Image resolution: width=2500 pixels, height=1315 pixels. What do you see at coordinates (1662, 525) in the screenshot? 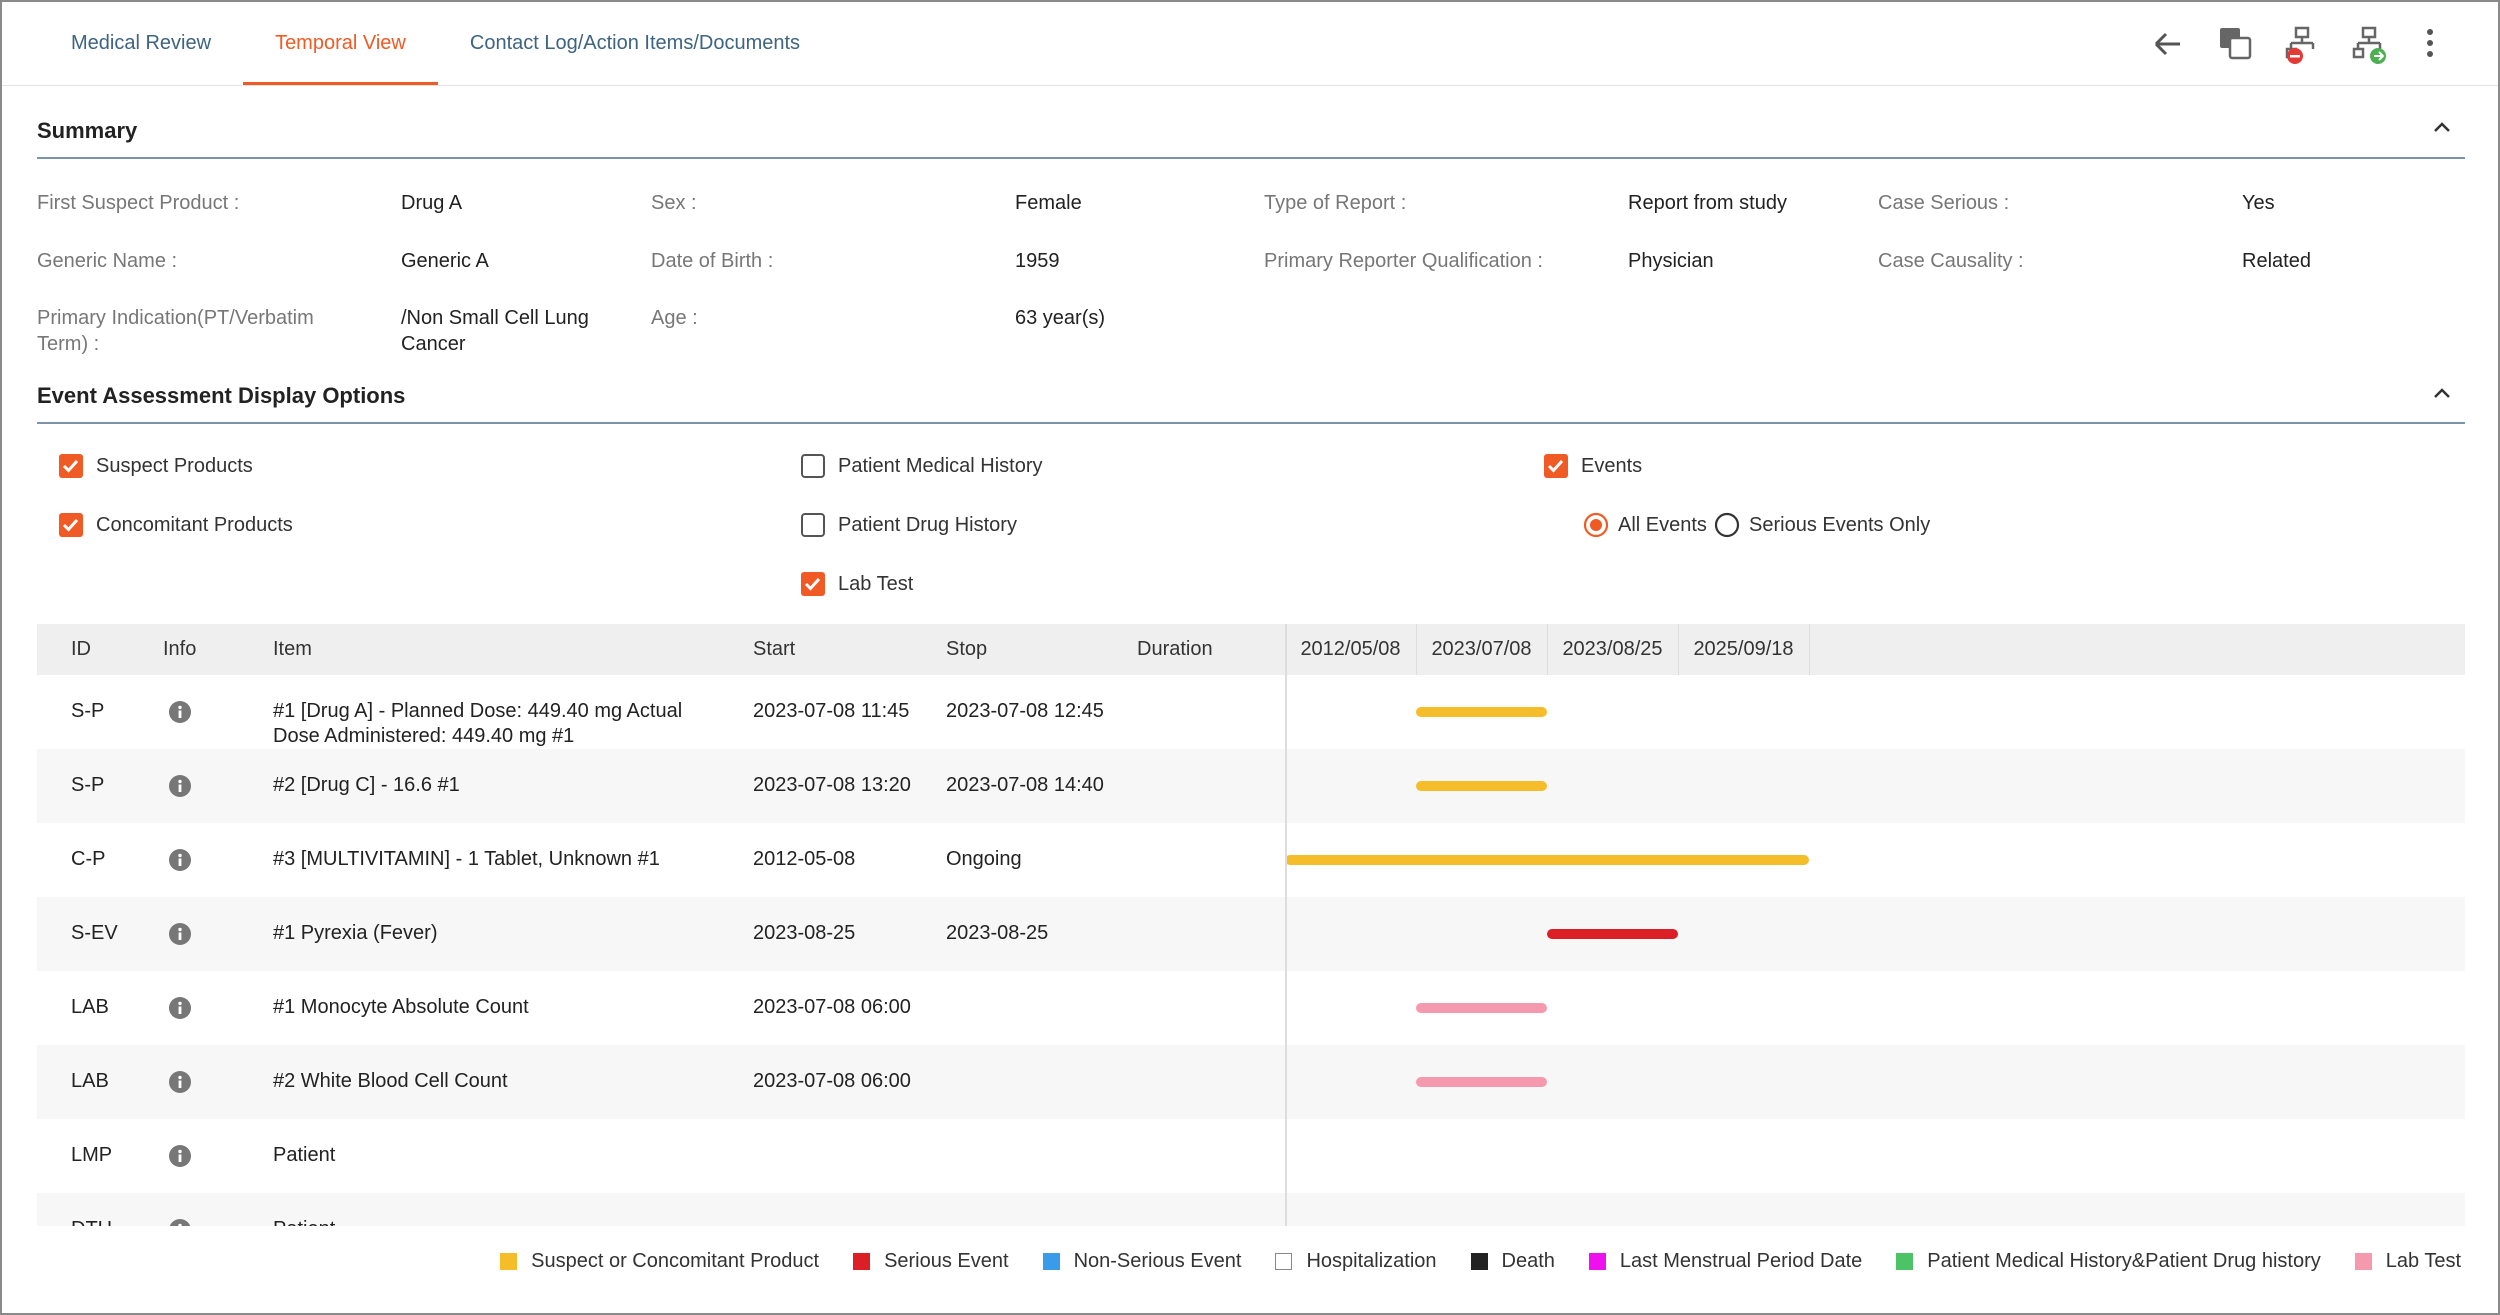
I see `radio-label: All Events` at bounding box center [1662, 525].